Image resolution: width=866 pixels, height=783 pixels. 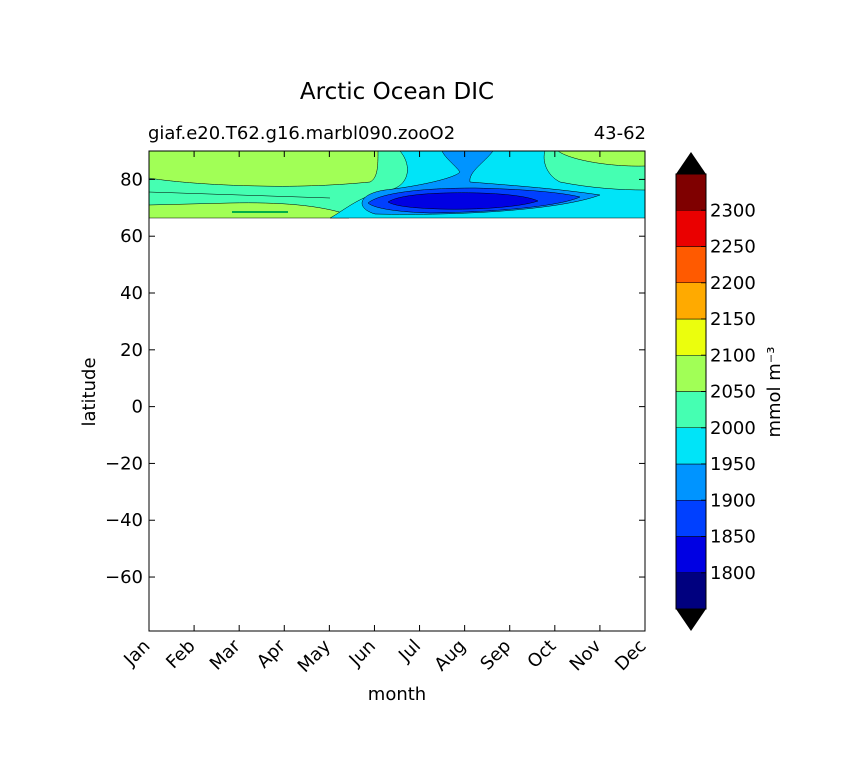 What do you see at coordinates (131, 179) in the screenshot?
I see `y-tick-label: 80` at bounding box center [131, 179].